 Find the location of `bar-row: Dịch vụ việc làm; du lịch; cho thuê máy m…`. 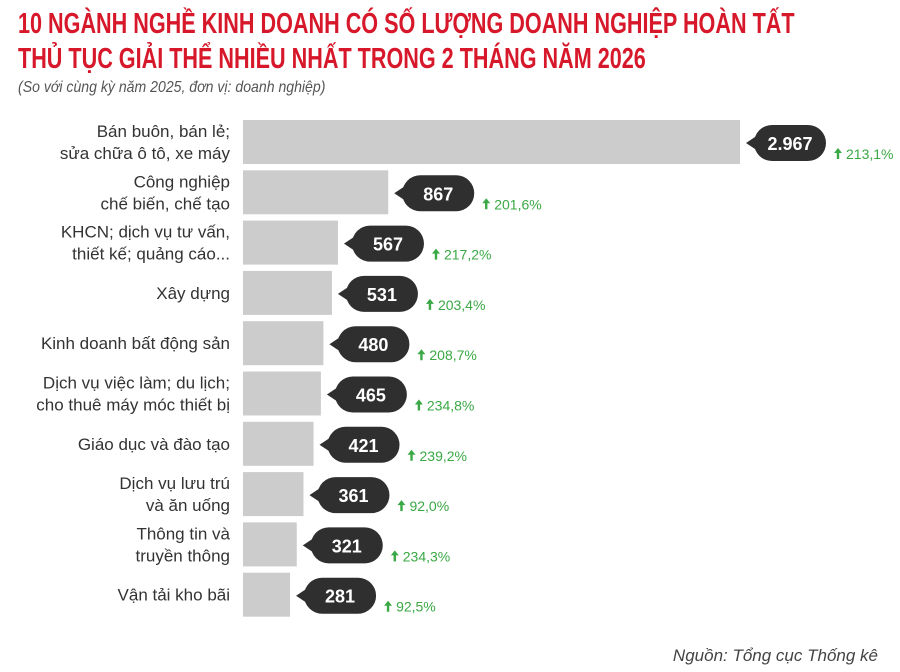

bar-row: Dịch vụ việc làm; du lịch; cho thuê máy m… is located at coordinates (255, 393).